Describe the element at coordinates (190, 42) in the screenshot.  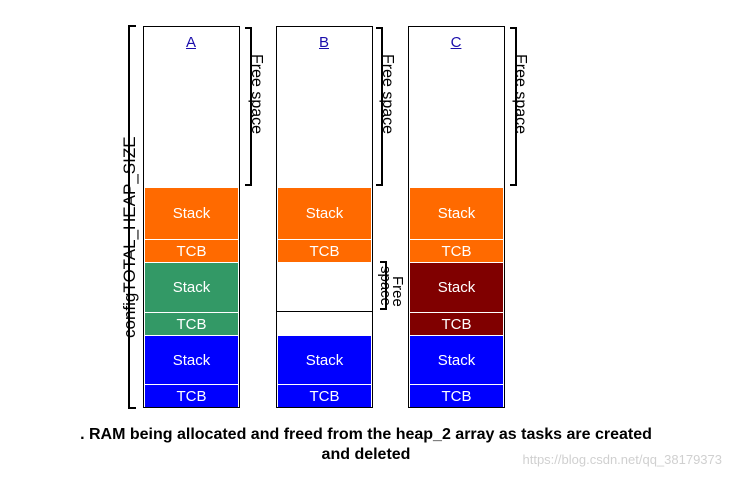
I see `column-title-a: A` at that location.